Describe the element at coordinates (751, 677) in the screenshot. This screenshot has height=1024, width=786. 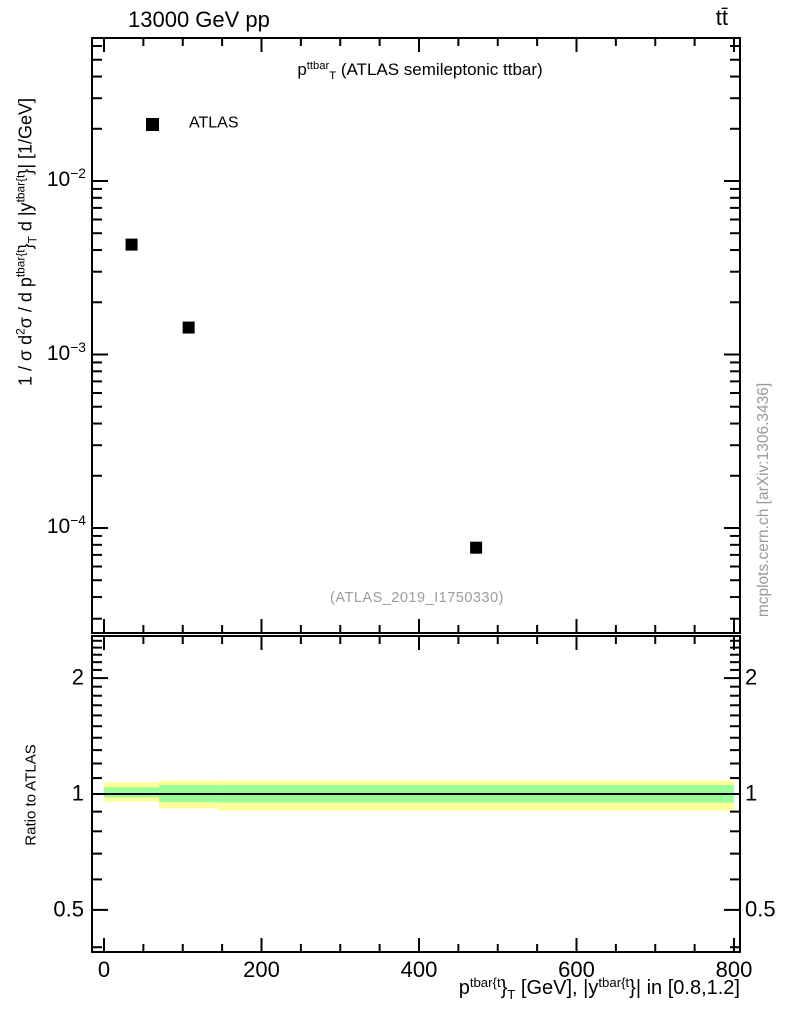
I see `ratio-tick-label-right: 2` at that location.